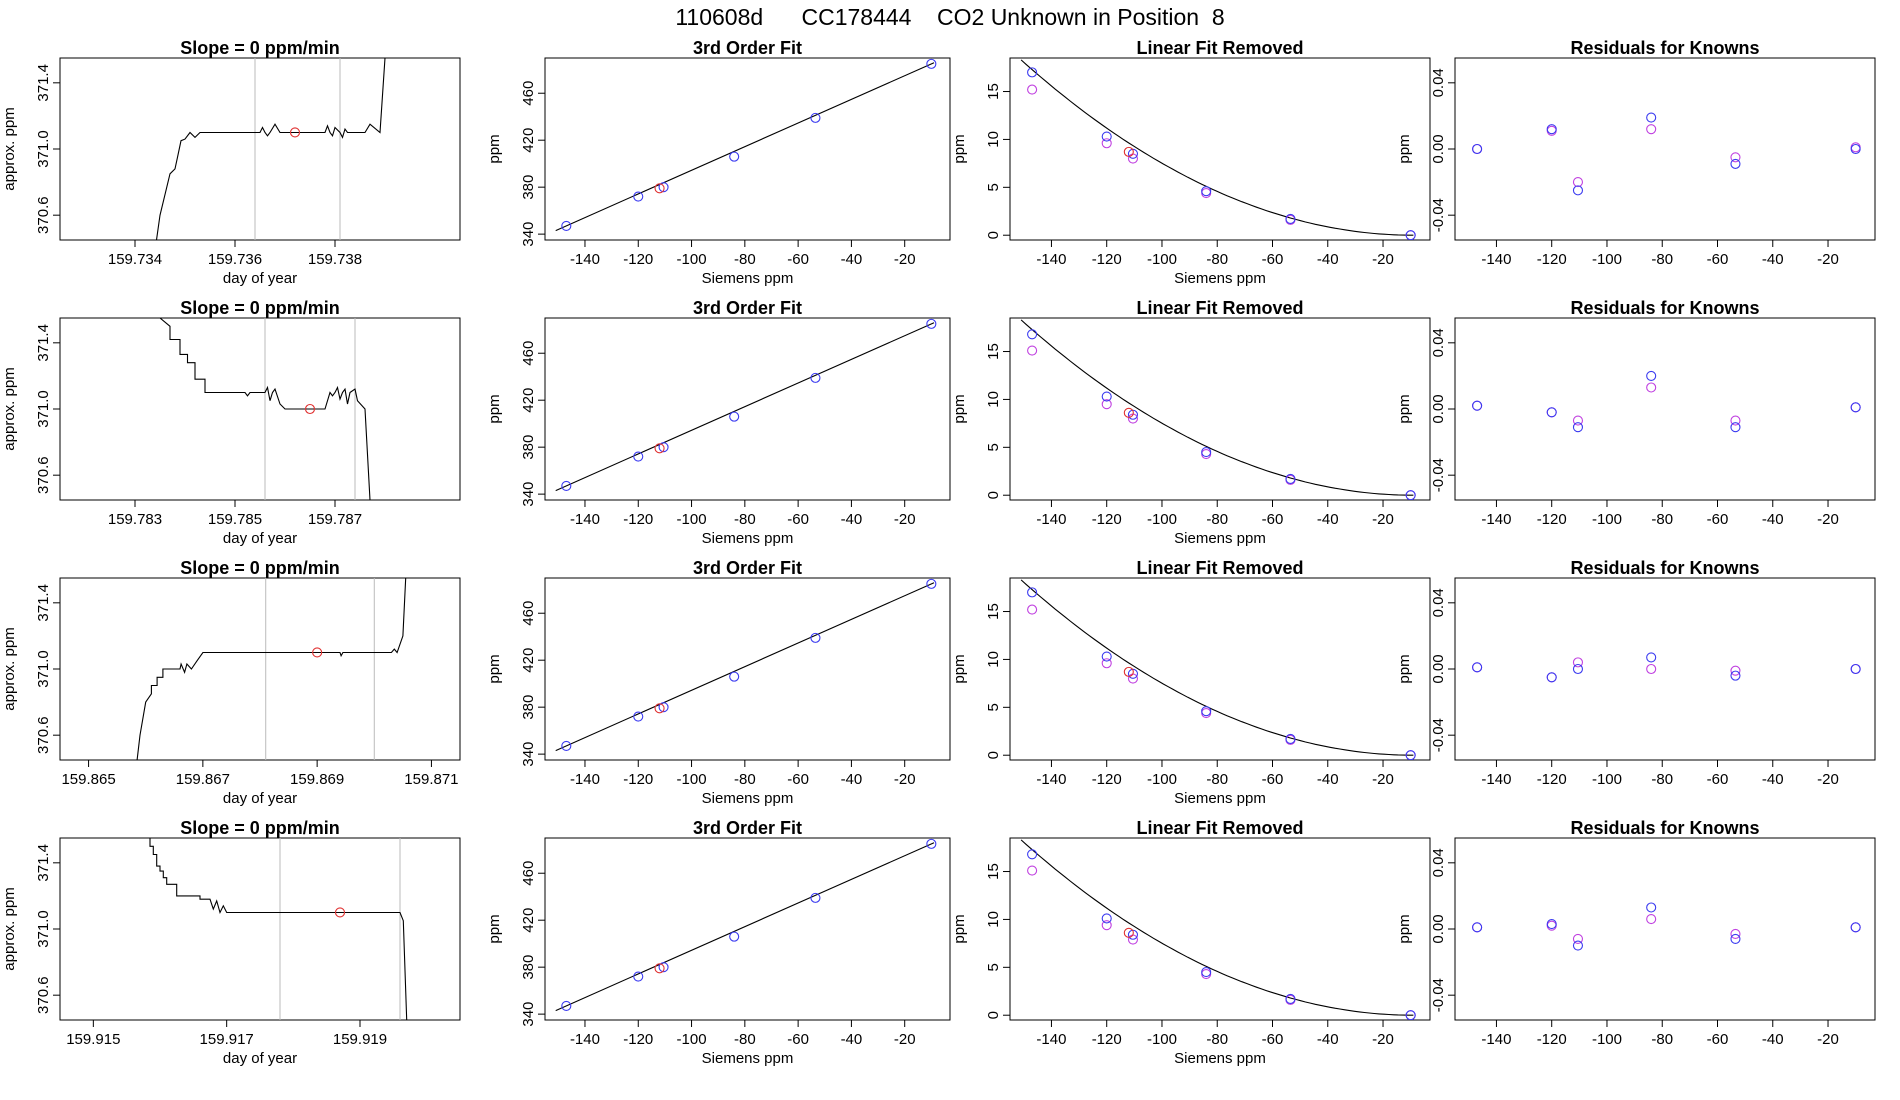 This screenshot has width=1900, height=1100. I want to click on x-tick-label: 159.915, so click(93, 1039).